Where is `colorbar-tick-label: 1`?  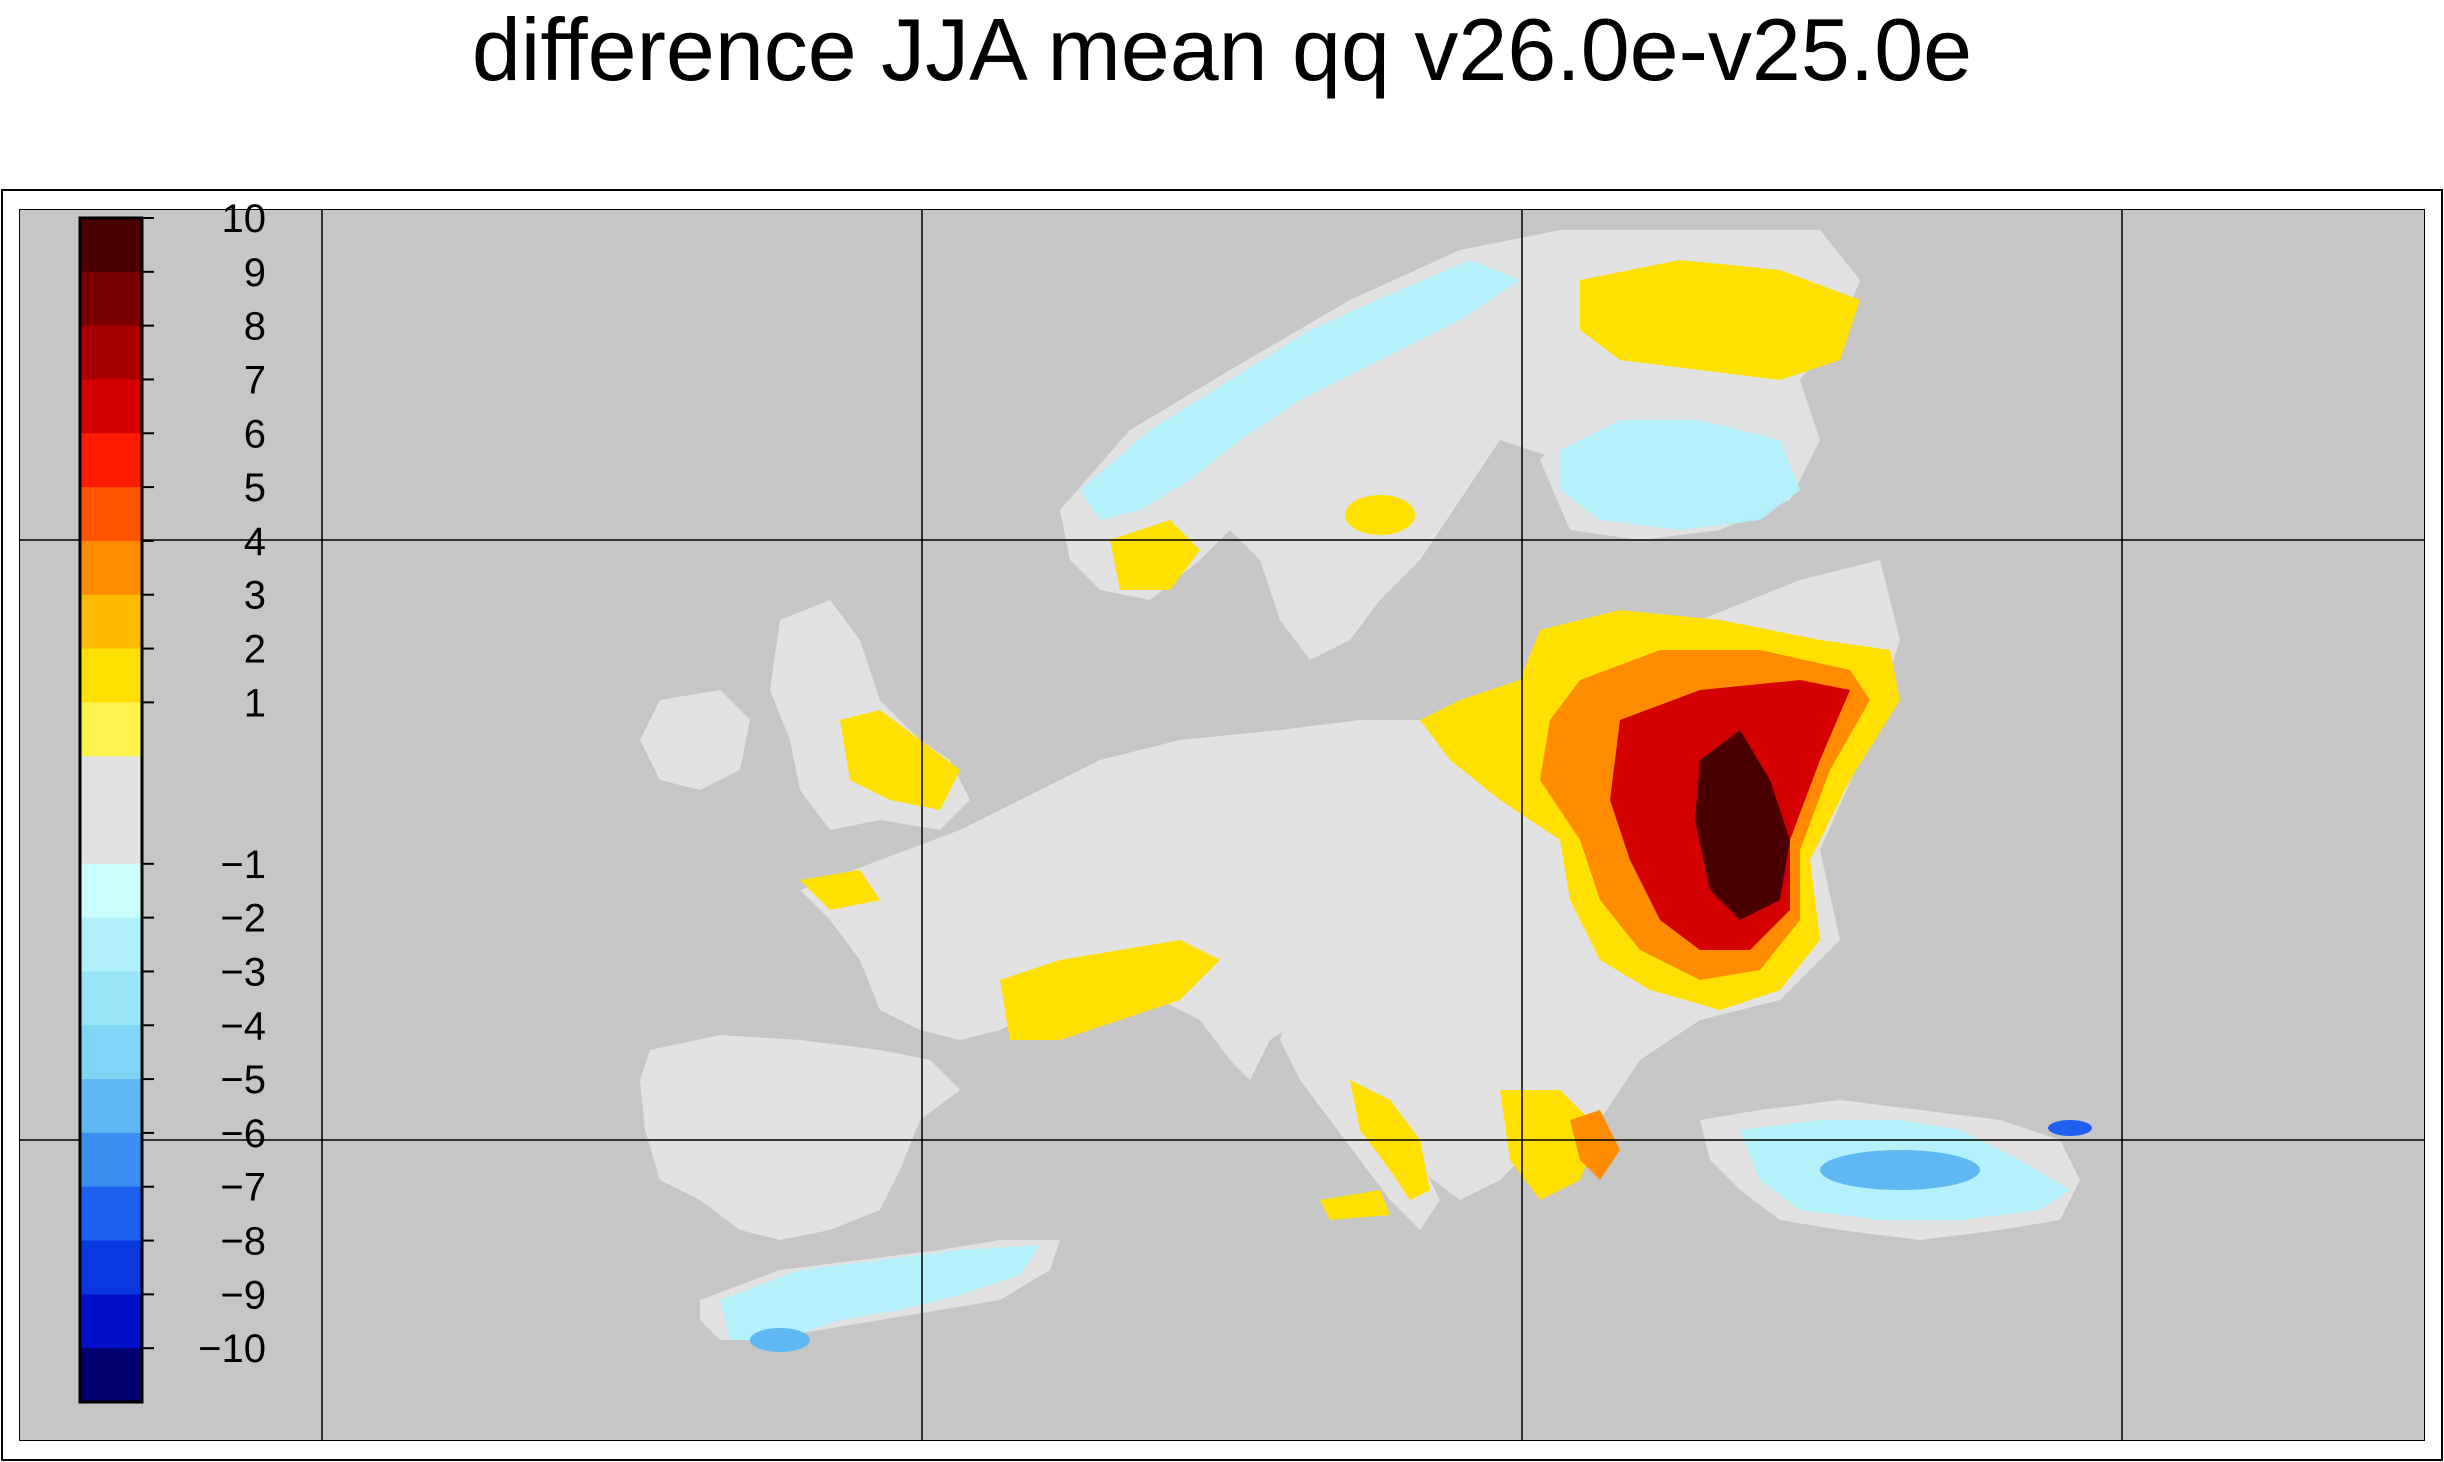
colorbar-tick-label: 1 is located at coordinates (255, 703).